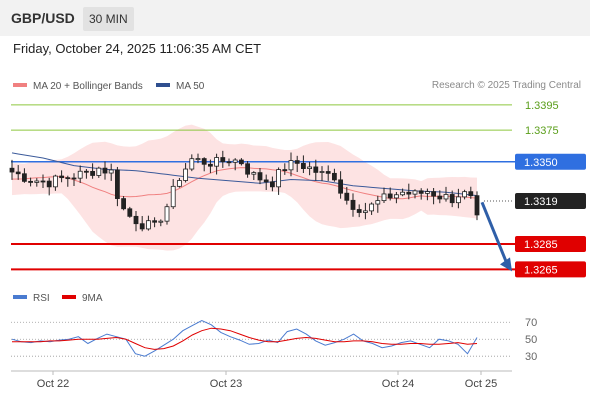 Image resolution: width=590 pixels, height=400 pixels. I want to click on legend-rsi: RSI, so click(31, 299).